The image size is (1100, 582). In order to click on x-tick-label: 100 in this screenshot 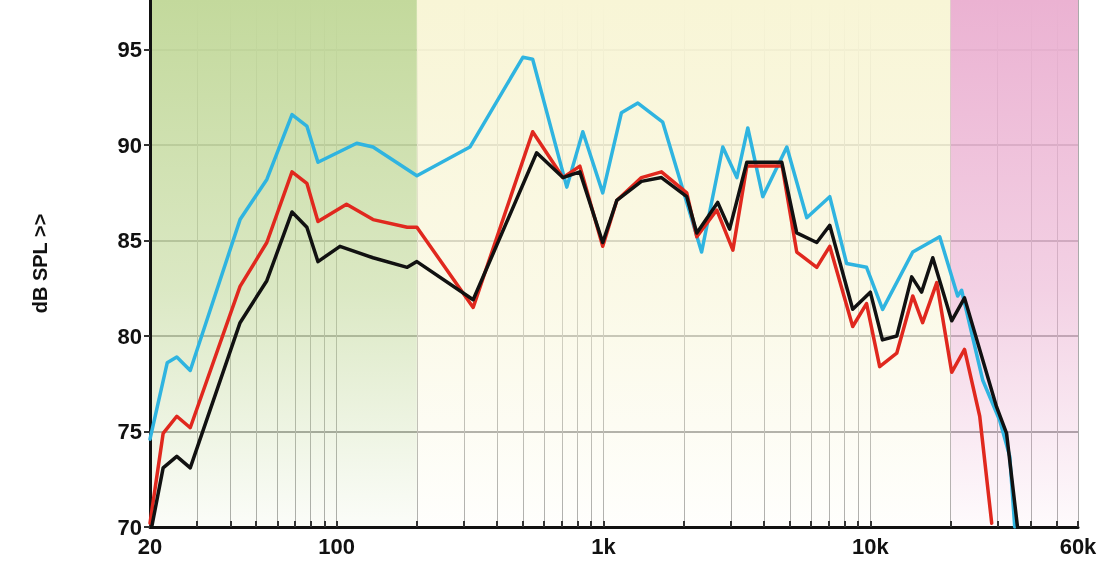, I will do `click(336, 546)`.